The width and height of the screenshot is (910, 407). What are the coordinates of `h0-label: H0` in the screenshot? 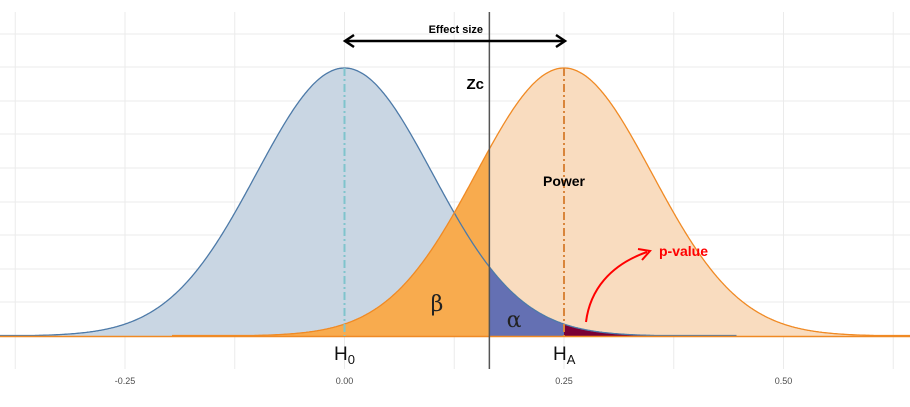 It's located at (344, 355).